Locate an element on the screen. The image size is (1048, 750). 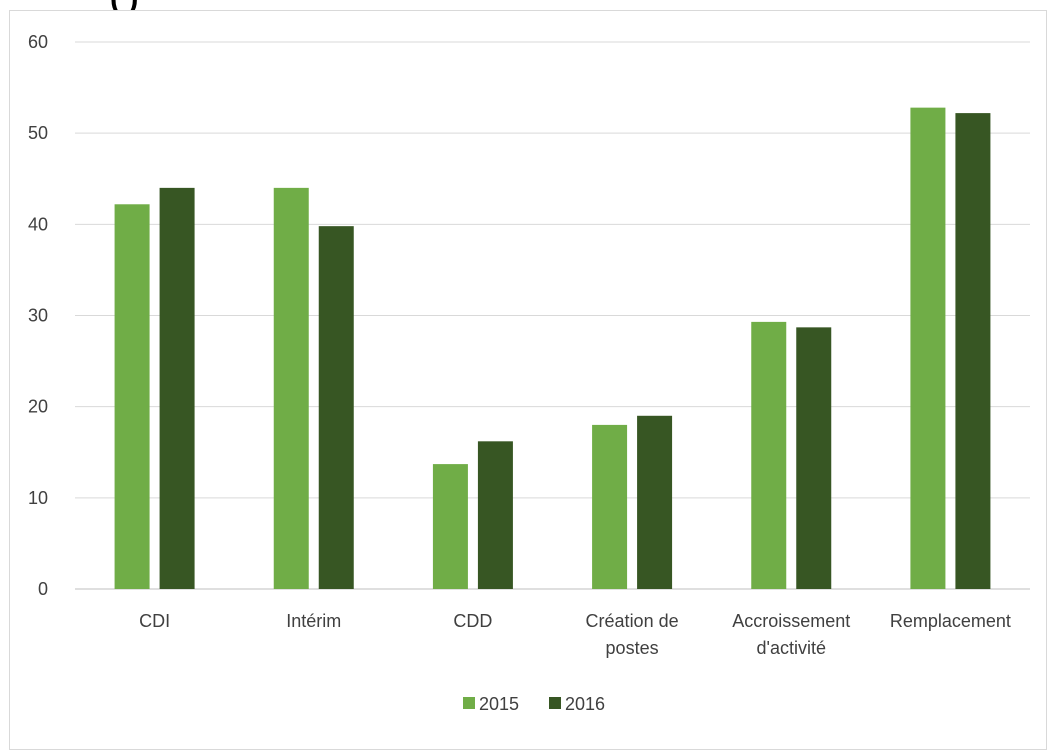
y-tick-label: 50 is located at coordinates (38, 133).